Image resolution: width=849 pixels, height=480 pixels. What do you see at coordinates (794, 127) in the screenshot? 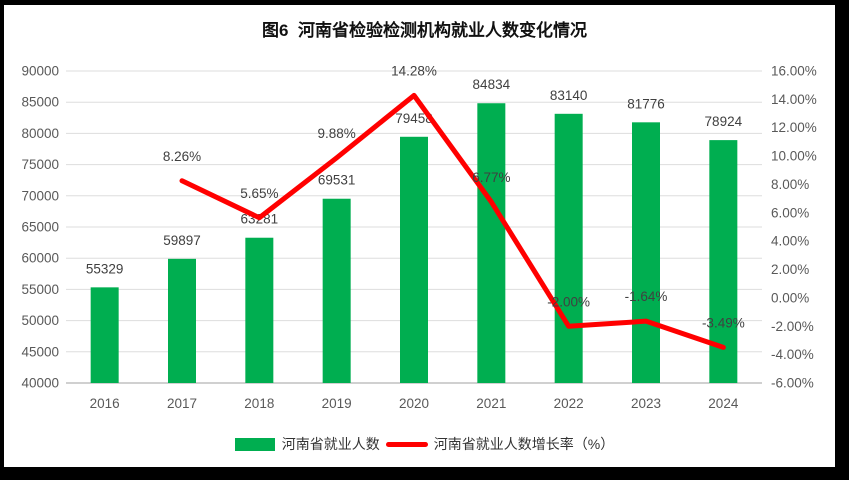
I see `right-axis-tick-label: 12.00%` at bounding box center [794, 127].